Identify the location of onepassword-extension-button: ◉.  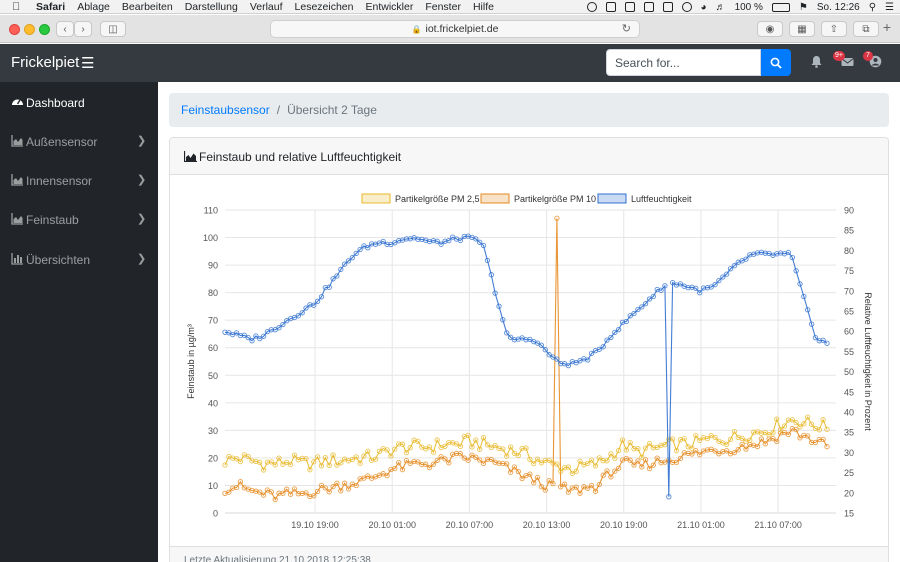
(770, 29).